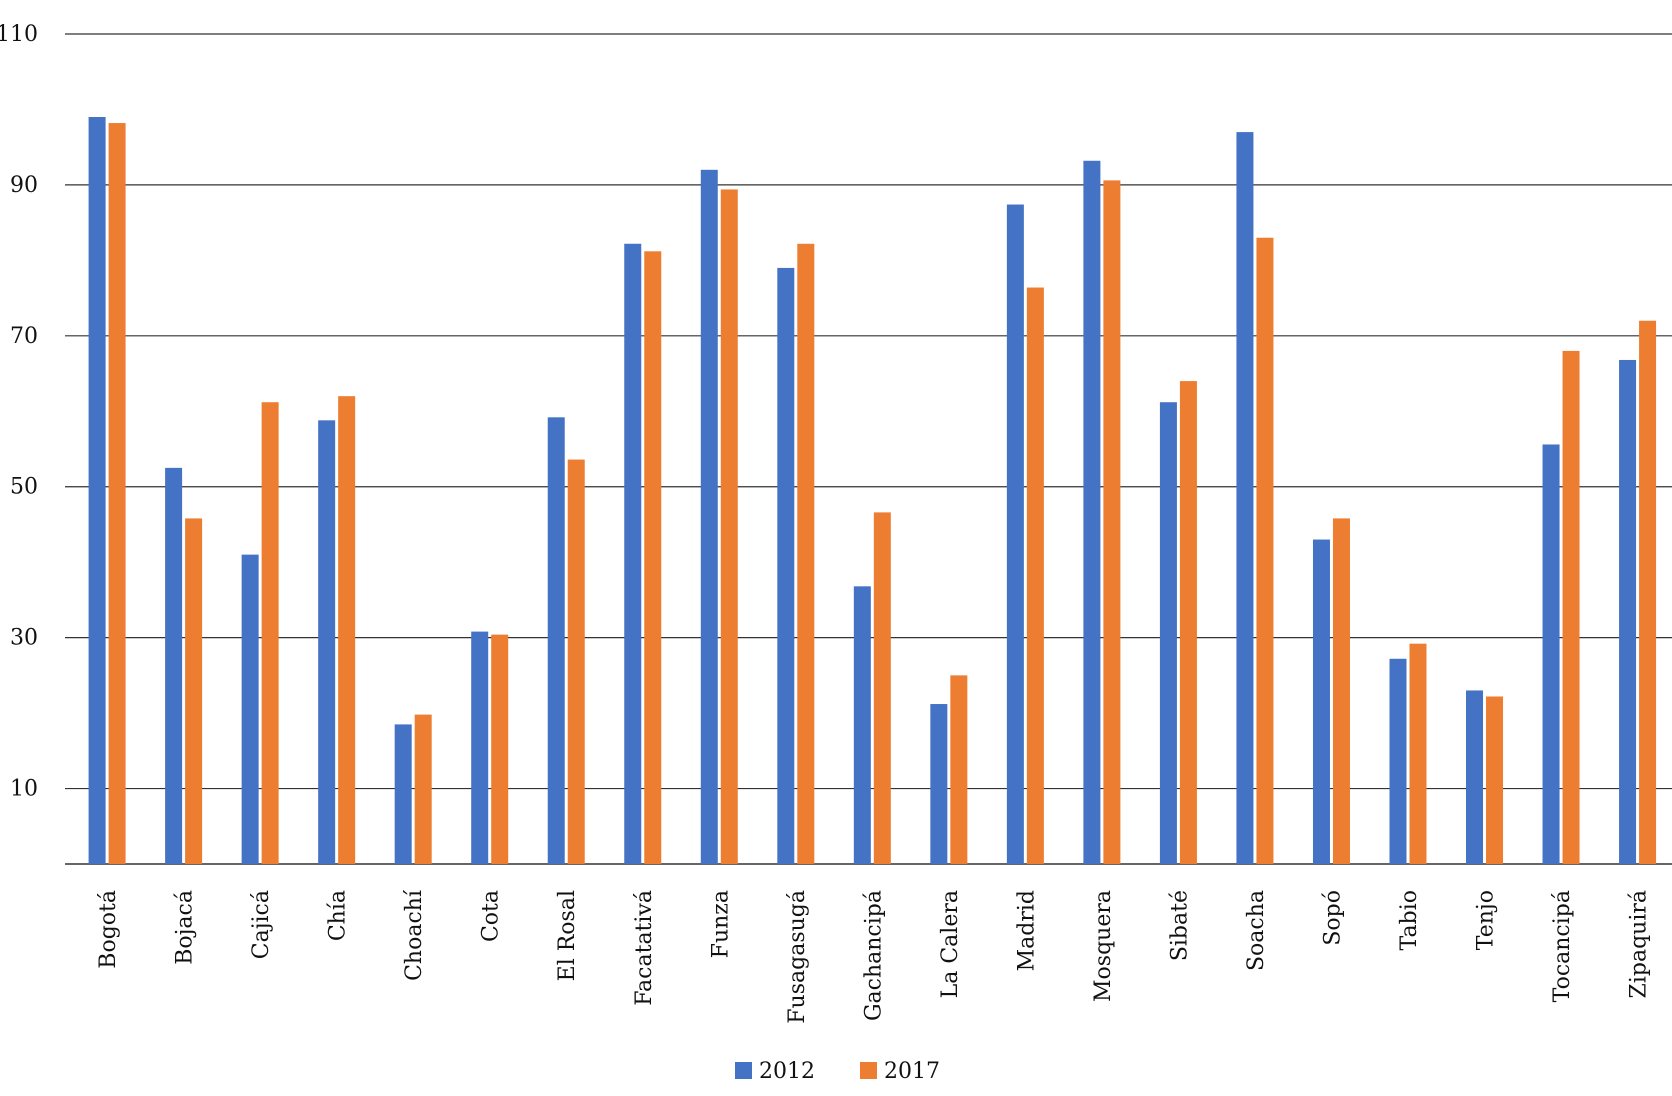 Image resolution: width=1672 pixels, height=1096 pixels. I want to click on x-category-label: Cajicá, so click(261, 924).